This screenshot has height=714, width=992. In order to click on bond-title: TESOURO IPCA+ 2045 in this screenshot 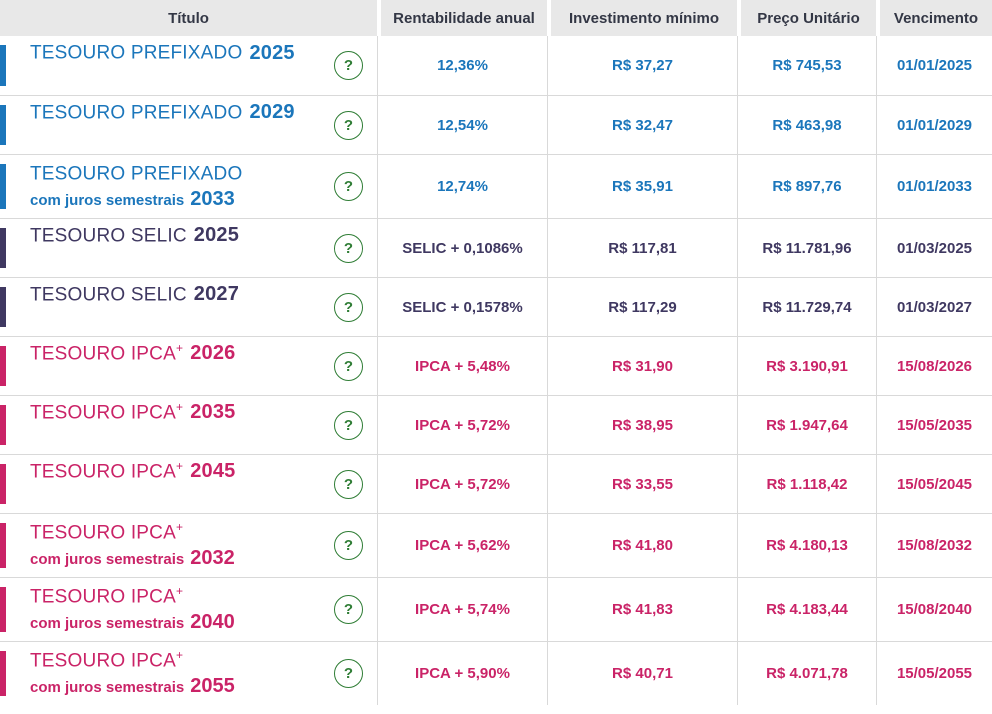, I will do `click(133, 484)`.